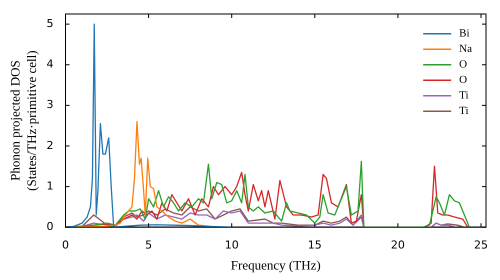  I want to click on y-tick-label: 0, so click(50, 227).